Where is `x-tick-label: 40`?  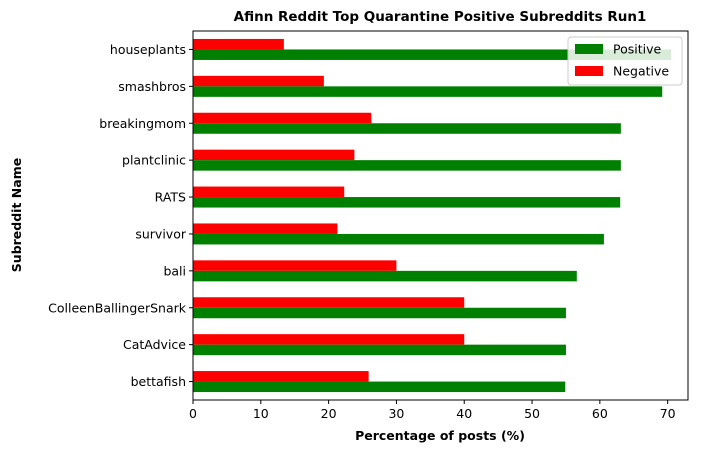 x-tick-label: 40 is located at coordinates (464, 413).